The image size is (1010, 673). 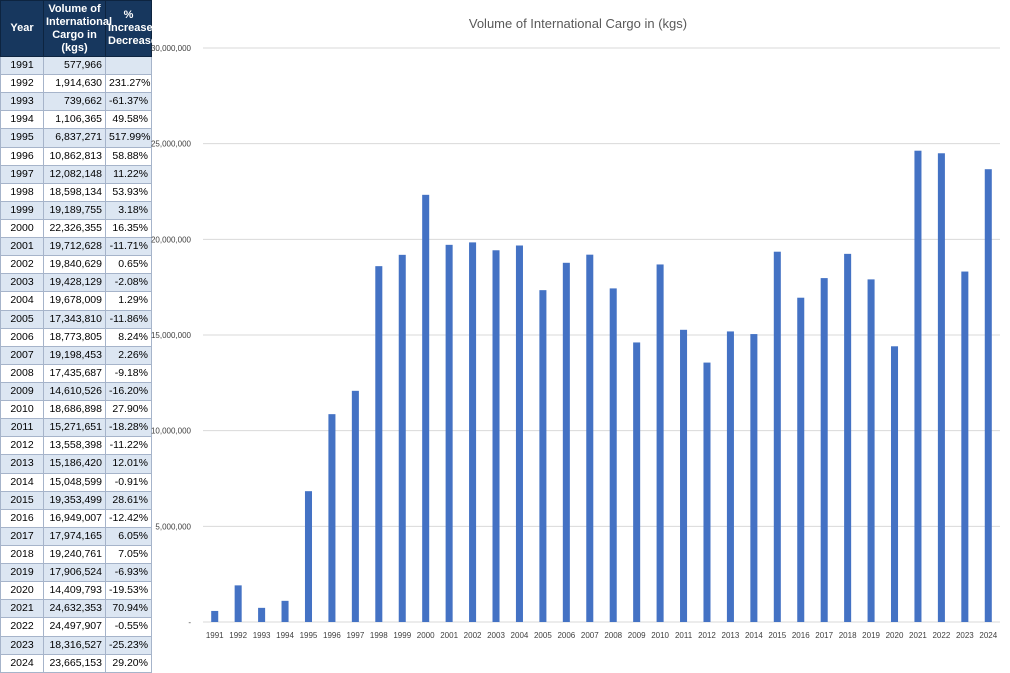 What do you see at coordinates (22, 120) in the screenshot?
I see `cell-year: 1994` at bounding box center [22, 120].